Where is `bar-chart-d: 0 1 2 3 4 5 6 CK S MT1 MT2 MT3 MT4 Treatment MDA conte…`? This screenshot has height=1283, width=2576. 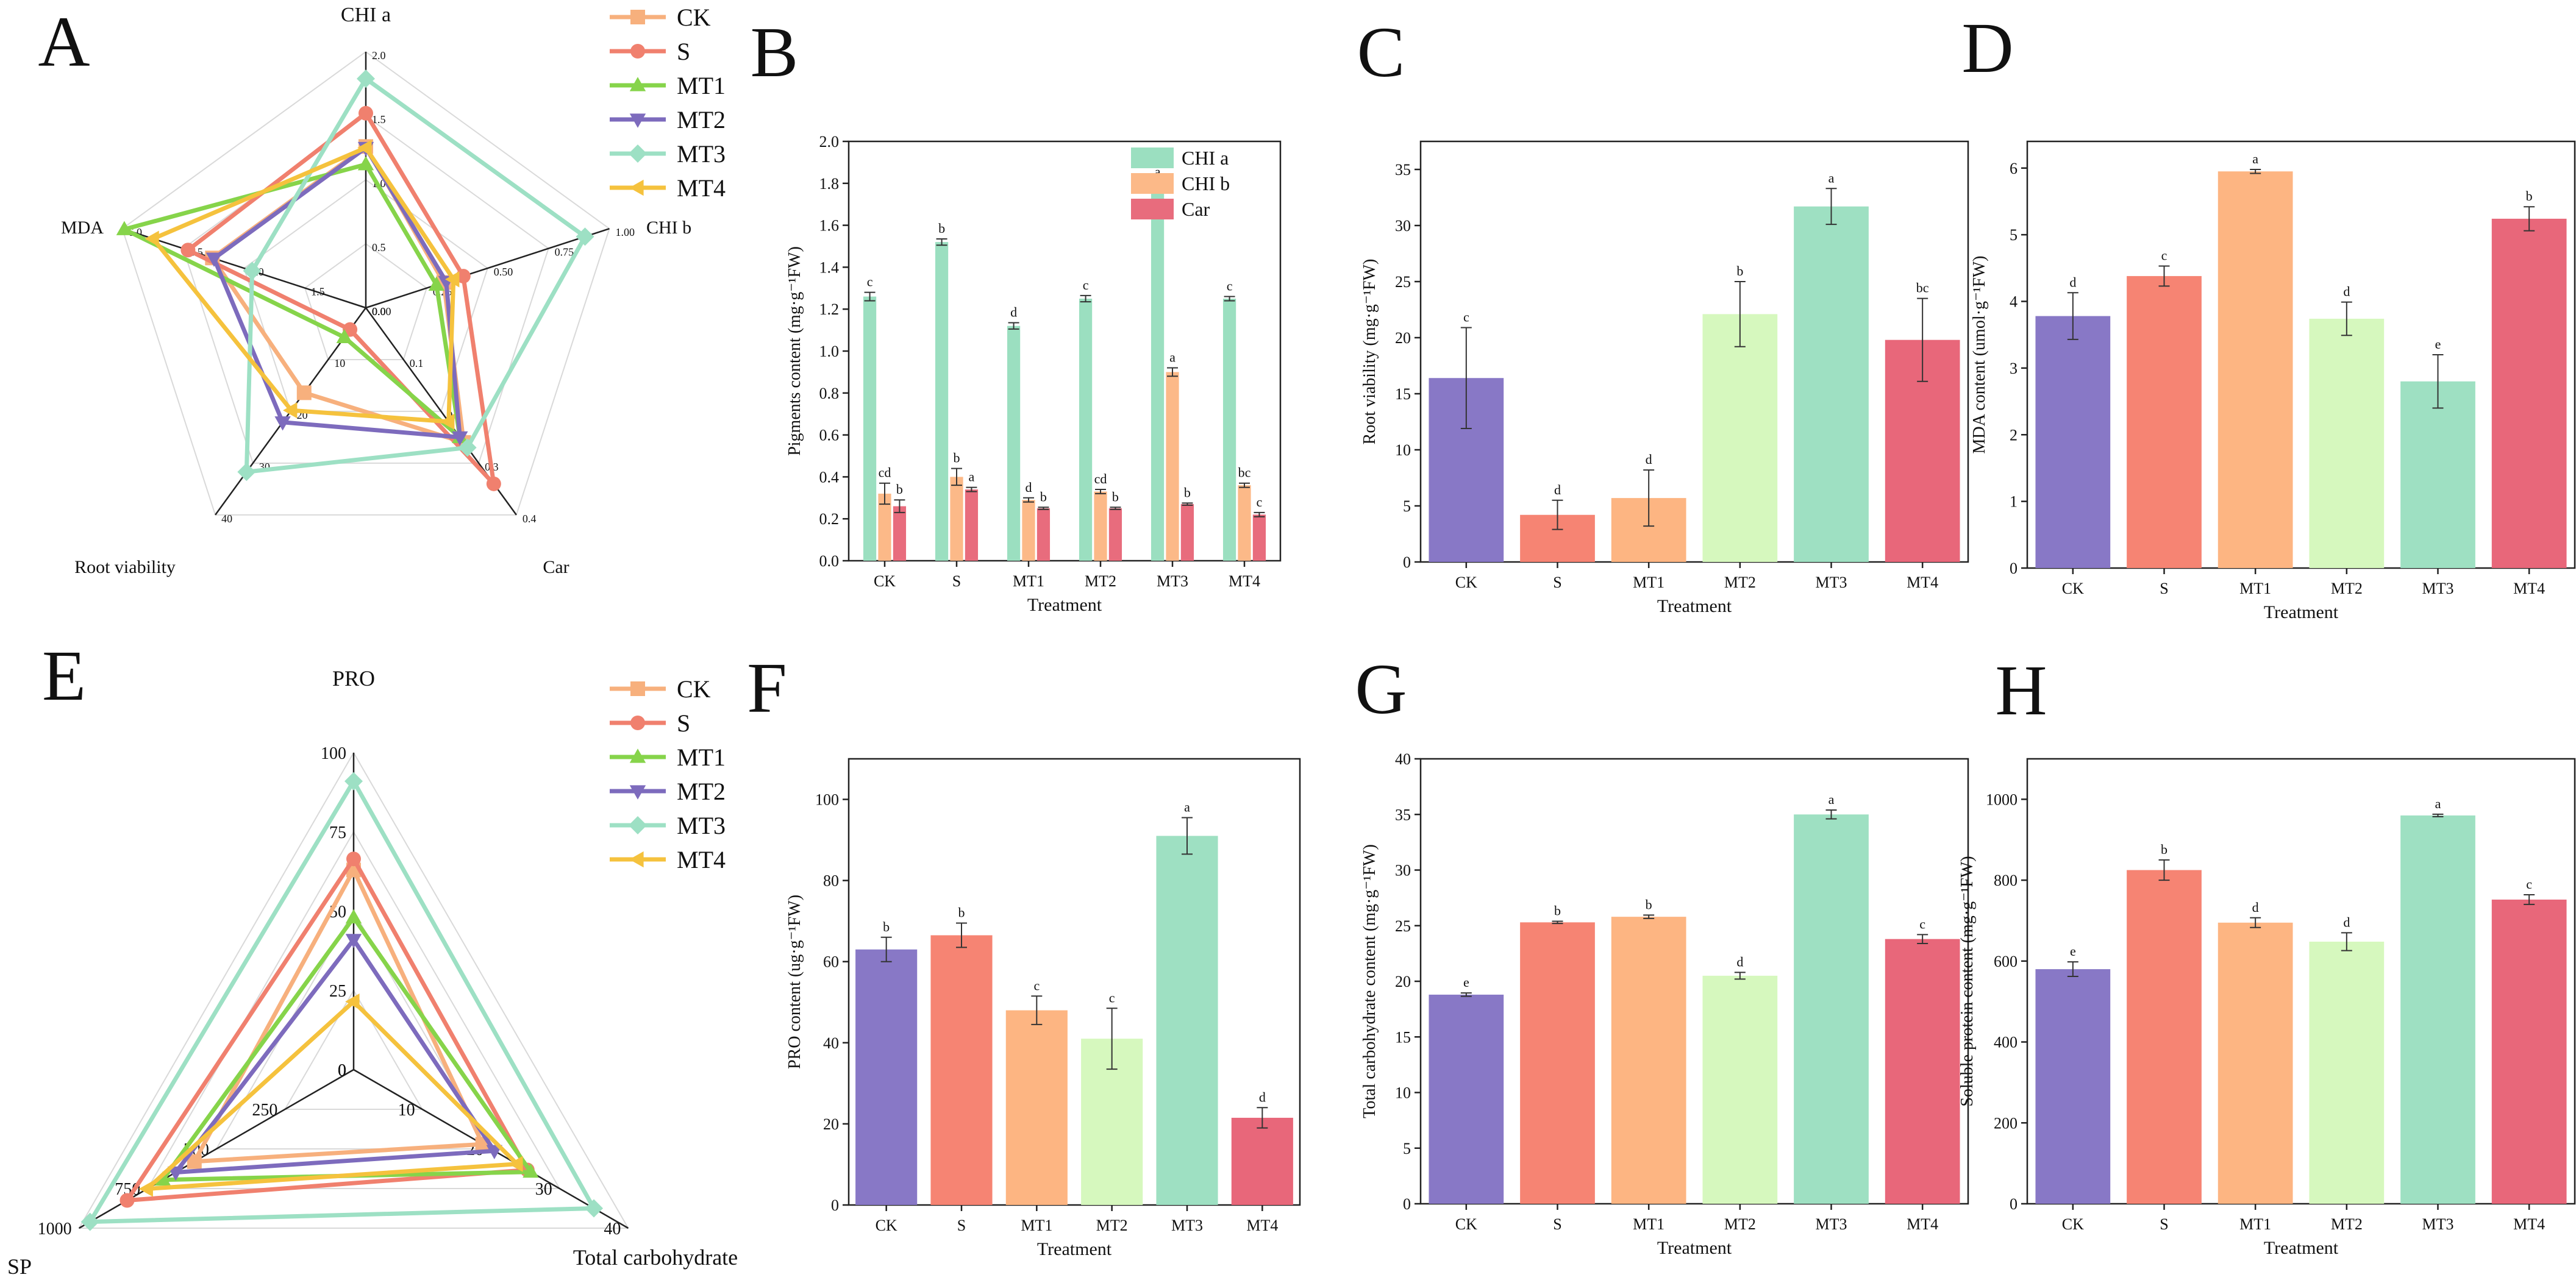
bar-chart-d: 0 1 2 3 4 5 6 CK S MT1 MT2 MT3 MT4 Treatment MDA conte… is located at coordinates (2273, 381).